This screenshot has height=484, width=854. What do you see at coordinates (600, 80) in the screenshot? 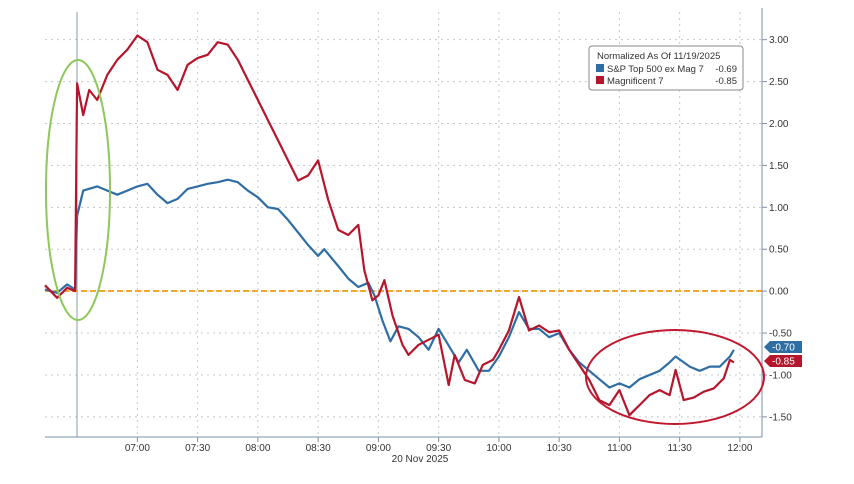
I see `legend-swatch-mag7` at bounding box center [600, 80].